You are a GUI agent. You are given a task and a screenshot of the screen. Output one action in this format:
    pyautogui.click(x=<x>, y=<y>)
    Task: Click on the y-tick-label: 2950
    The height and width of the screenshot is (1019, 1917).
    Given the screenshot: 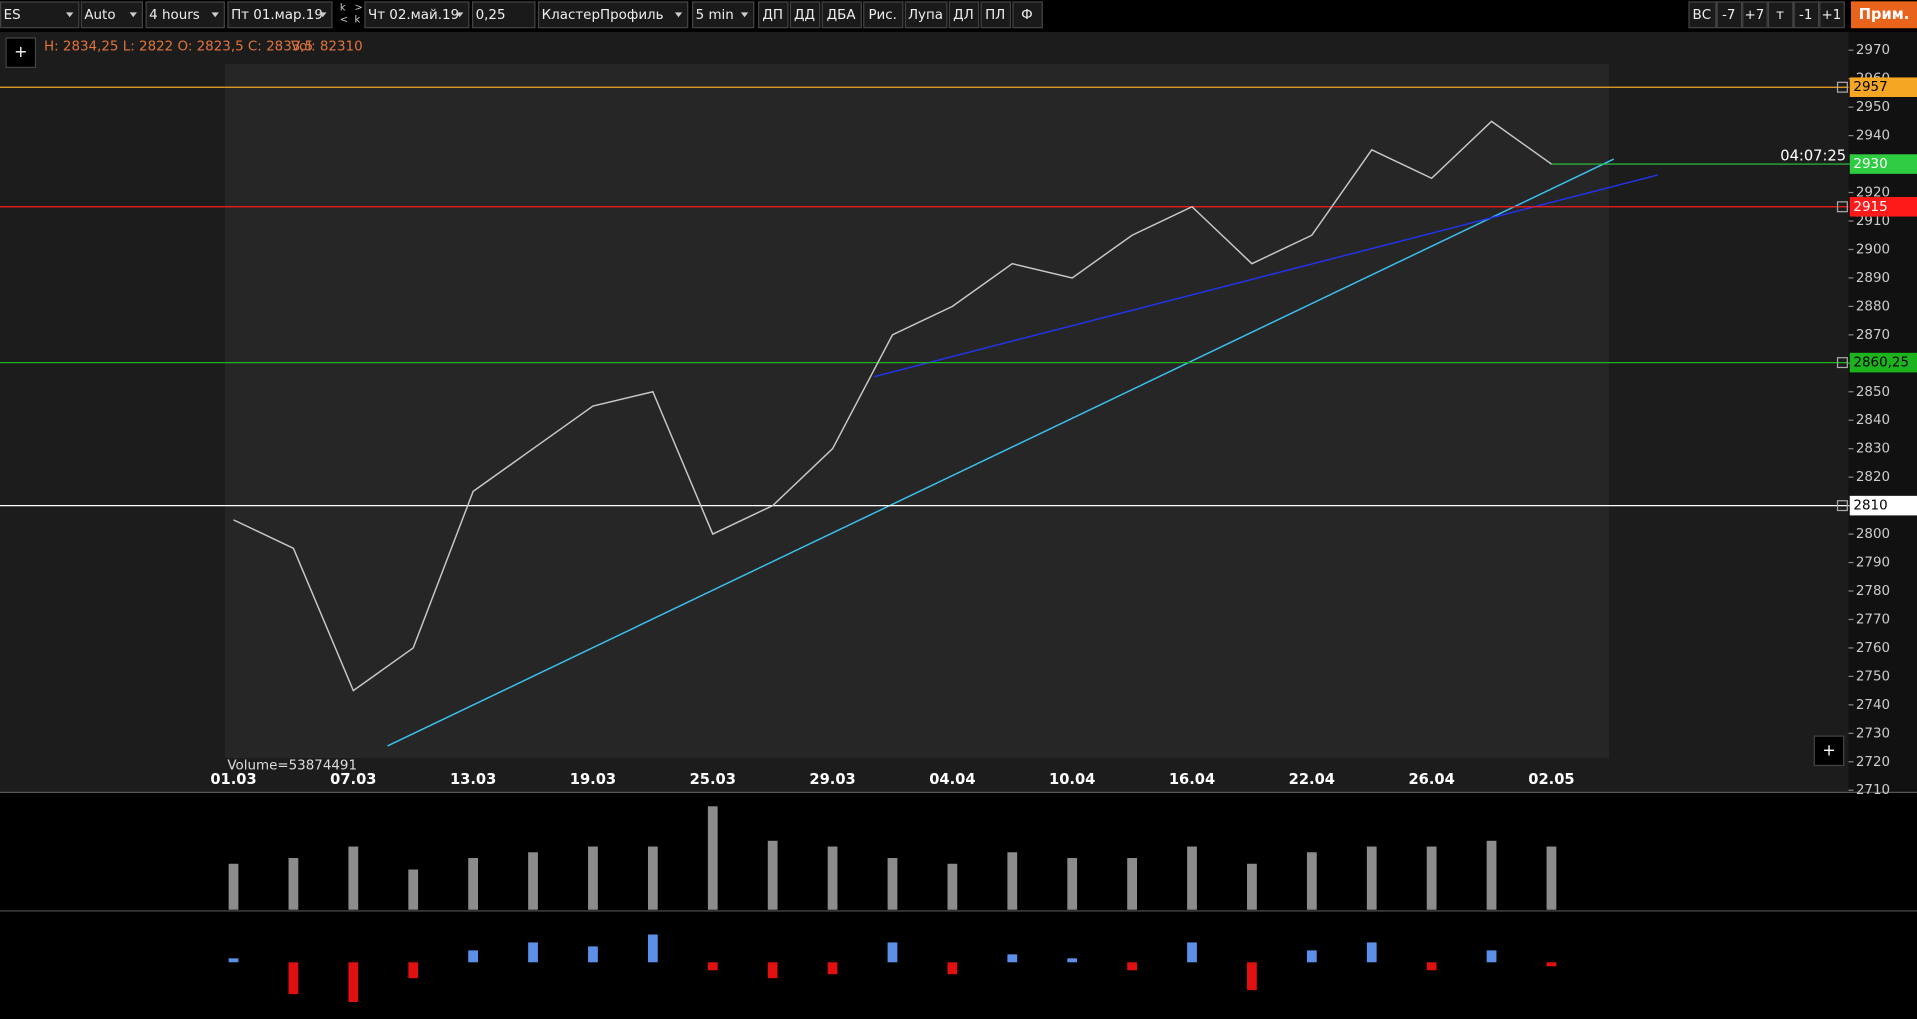 What is the action you would take?
    pyautogui.click(x=1873, y=107)
    